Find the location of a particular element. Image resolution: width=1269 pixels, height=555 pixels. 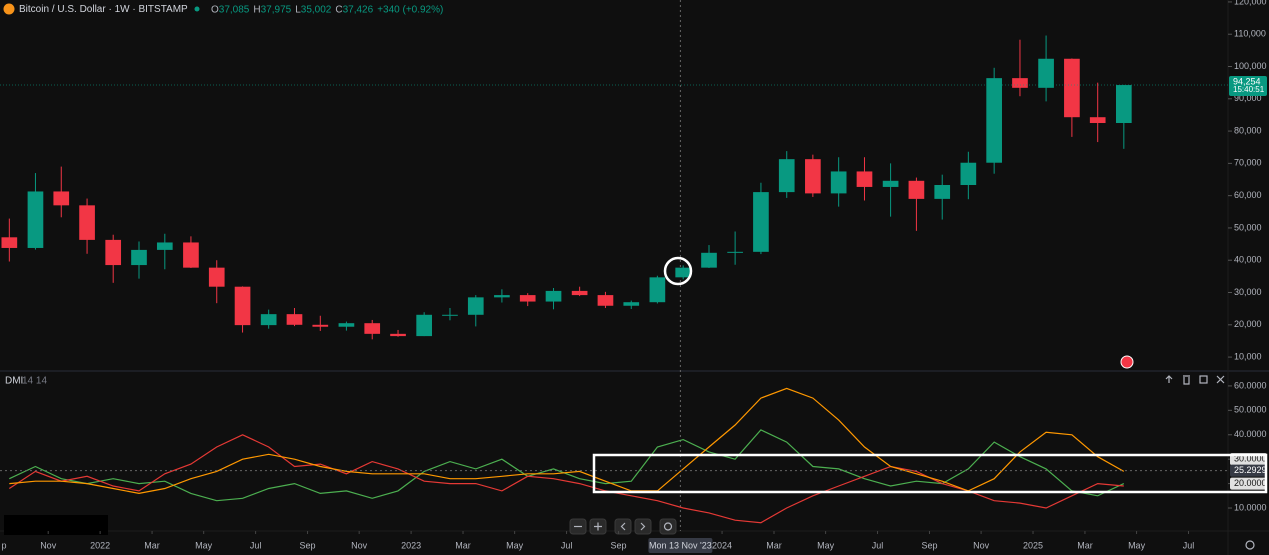

last-price-box is located at coordinates (1248, 86).